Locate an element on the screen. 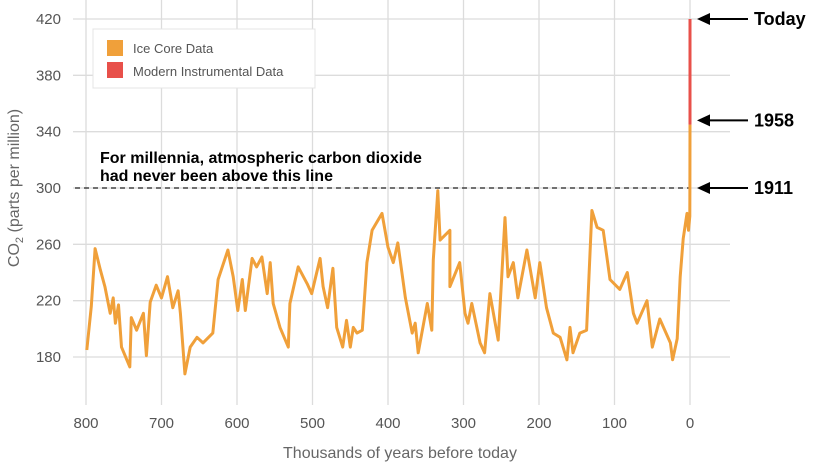 Image resolution: width=827 pixels, height=467 pixels. y-tick-label-420: 420 is located at coordinates (48, 19).